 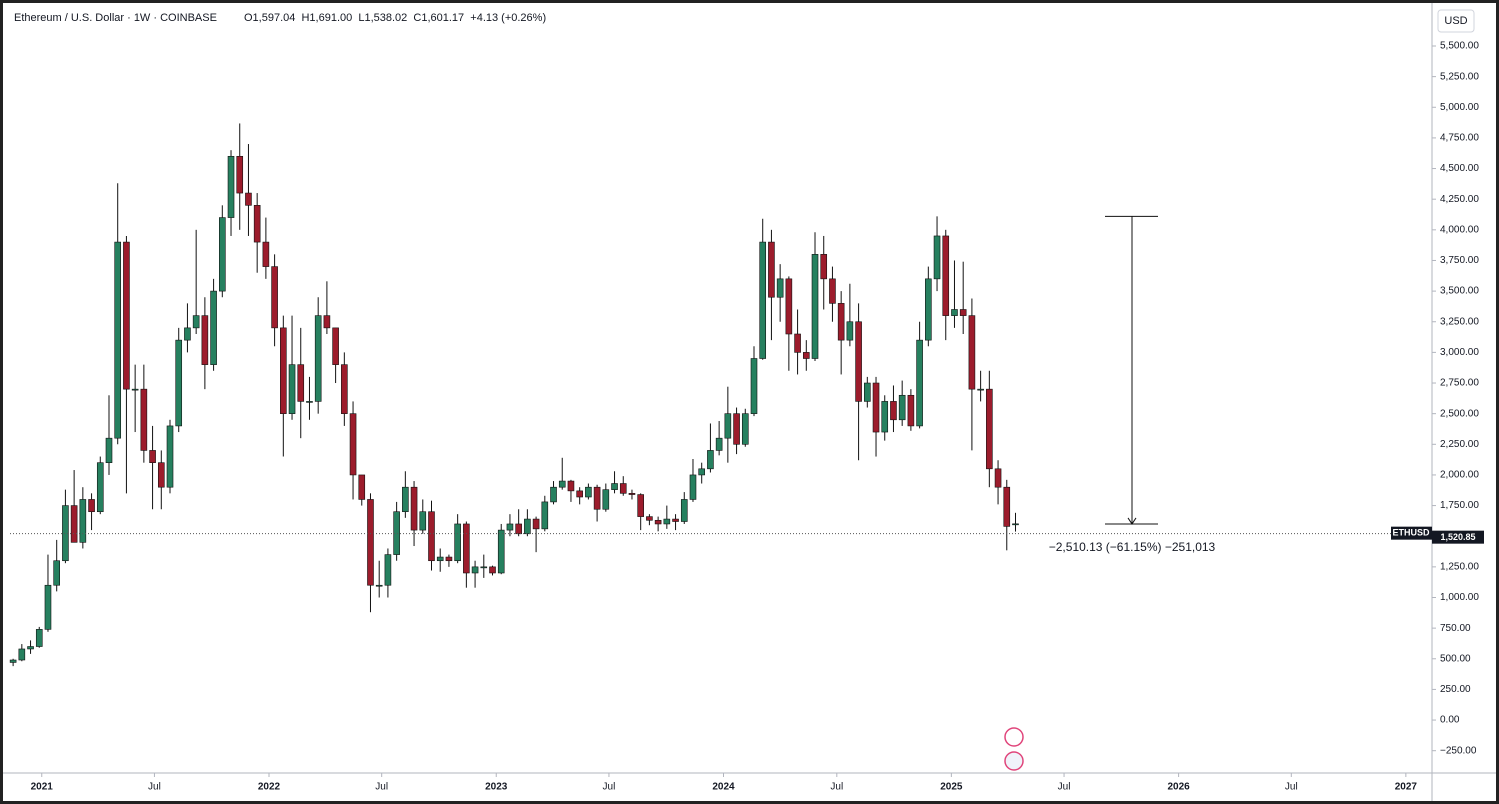 What do you see at coordinates (1459, 76) in the screenshot?
I see `y-tick-label: 5,250.00` at bounding box center [1459, 76].